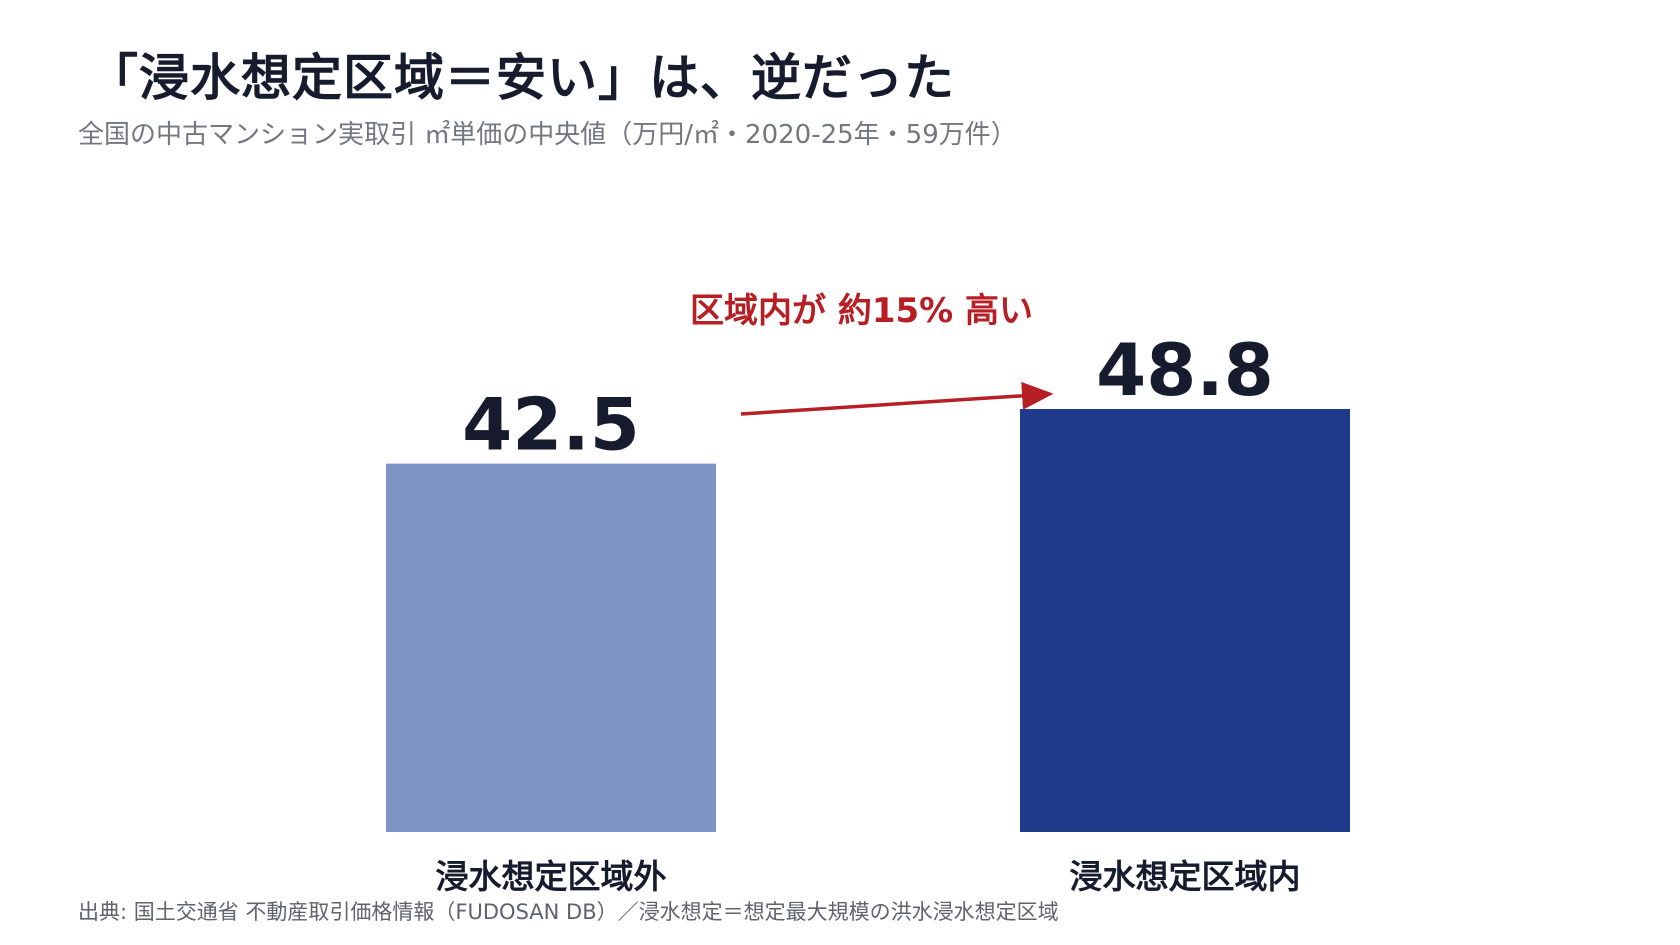  Describe the element at coordinates (861, 311) in the screenshot. I see `annotation-label: 区域内が 約15% 高い` at that location.